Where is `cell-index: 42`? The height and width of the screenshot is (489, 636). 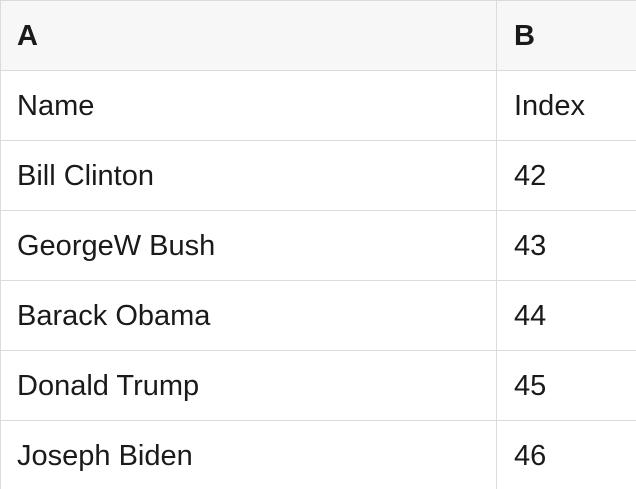 cell-index: 42 is located at coordinates (530, 176).